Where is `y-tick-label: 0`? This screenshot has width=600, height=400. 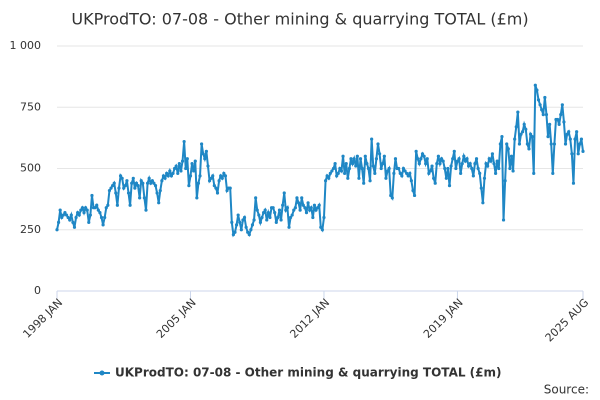
y-tick-label: 0 is located at coordinates (37, 290).